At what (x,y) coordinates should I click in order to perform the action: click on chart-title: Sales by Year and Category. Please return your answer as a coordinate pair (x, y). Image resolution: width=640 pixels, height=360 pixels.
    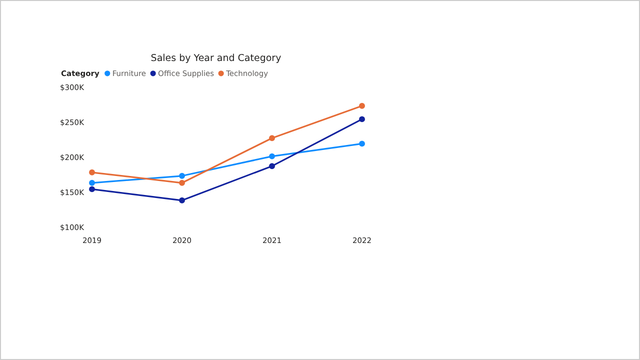
    Looking at the image, I should click on (216, 58).